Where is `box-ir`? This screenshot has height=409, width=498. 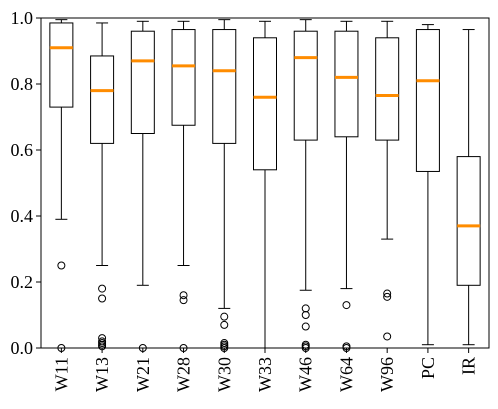 box-ir is located at coordinates (468, 187).